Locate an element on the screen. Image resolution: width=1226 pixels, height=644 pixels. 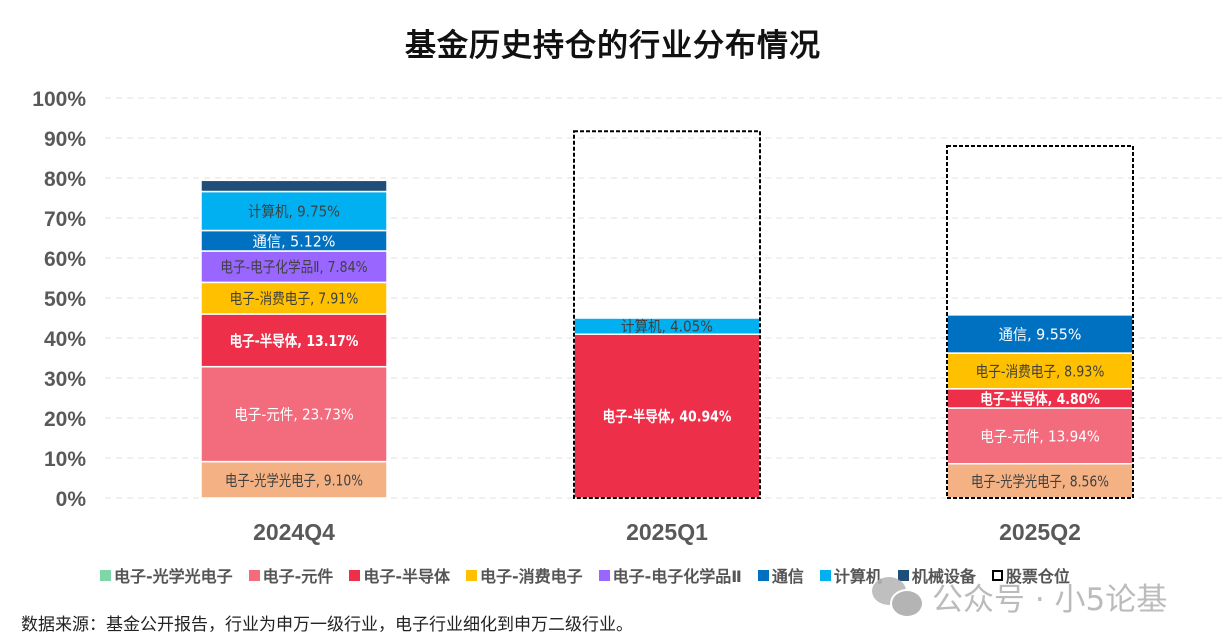
legend-item: 电子-光学光电子 is located at coordinates (166, 575).